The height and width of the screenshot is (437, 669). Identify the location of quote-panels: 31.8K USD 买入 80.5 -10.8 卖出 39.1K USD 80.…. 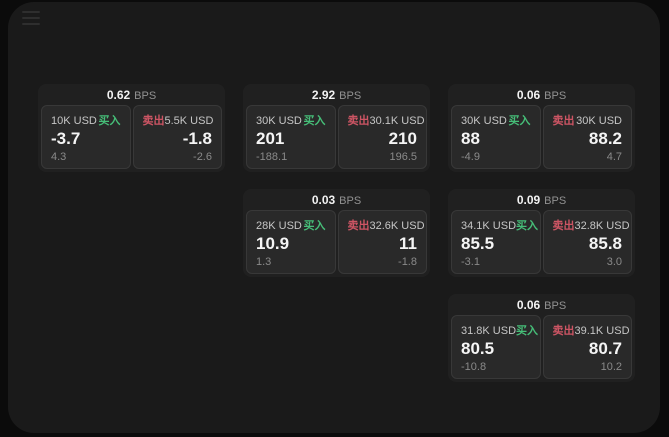
(541, 347).